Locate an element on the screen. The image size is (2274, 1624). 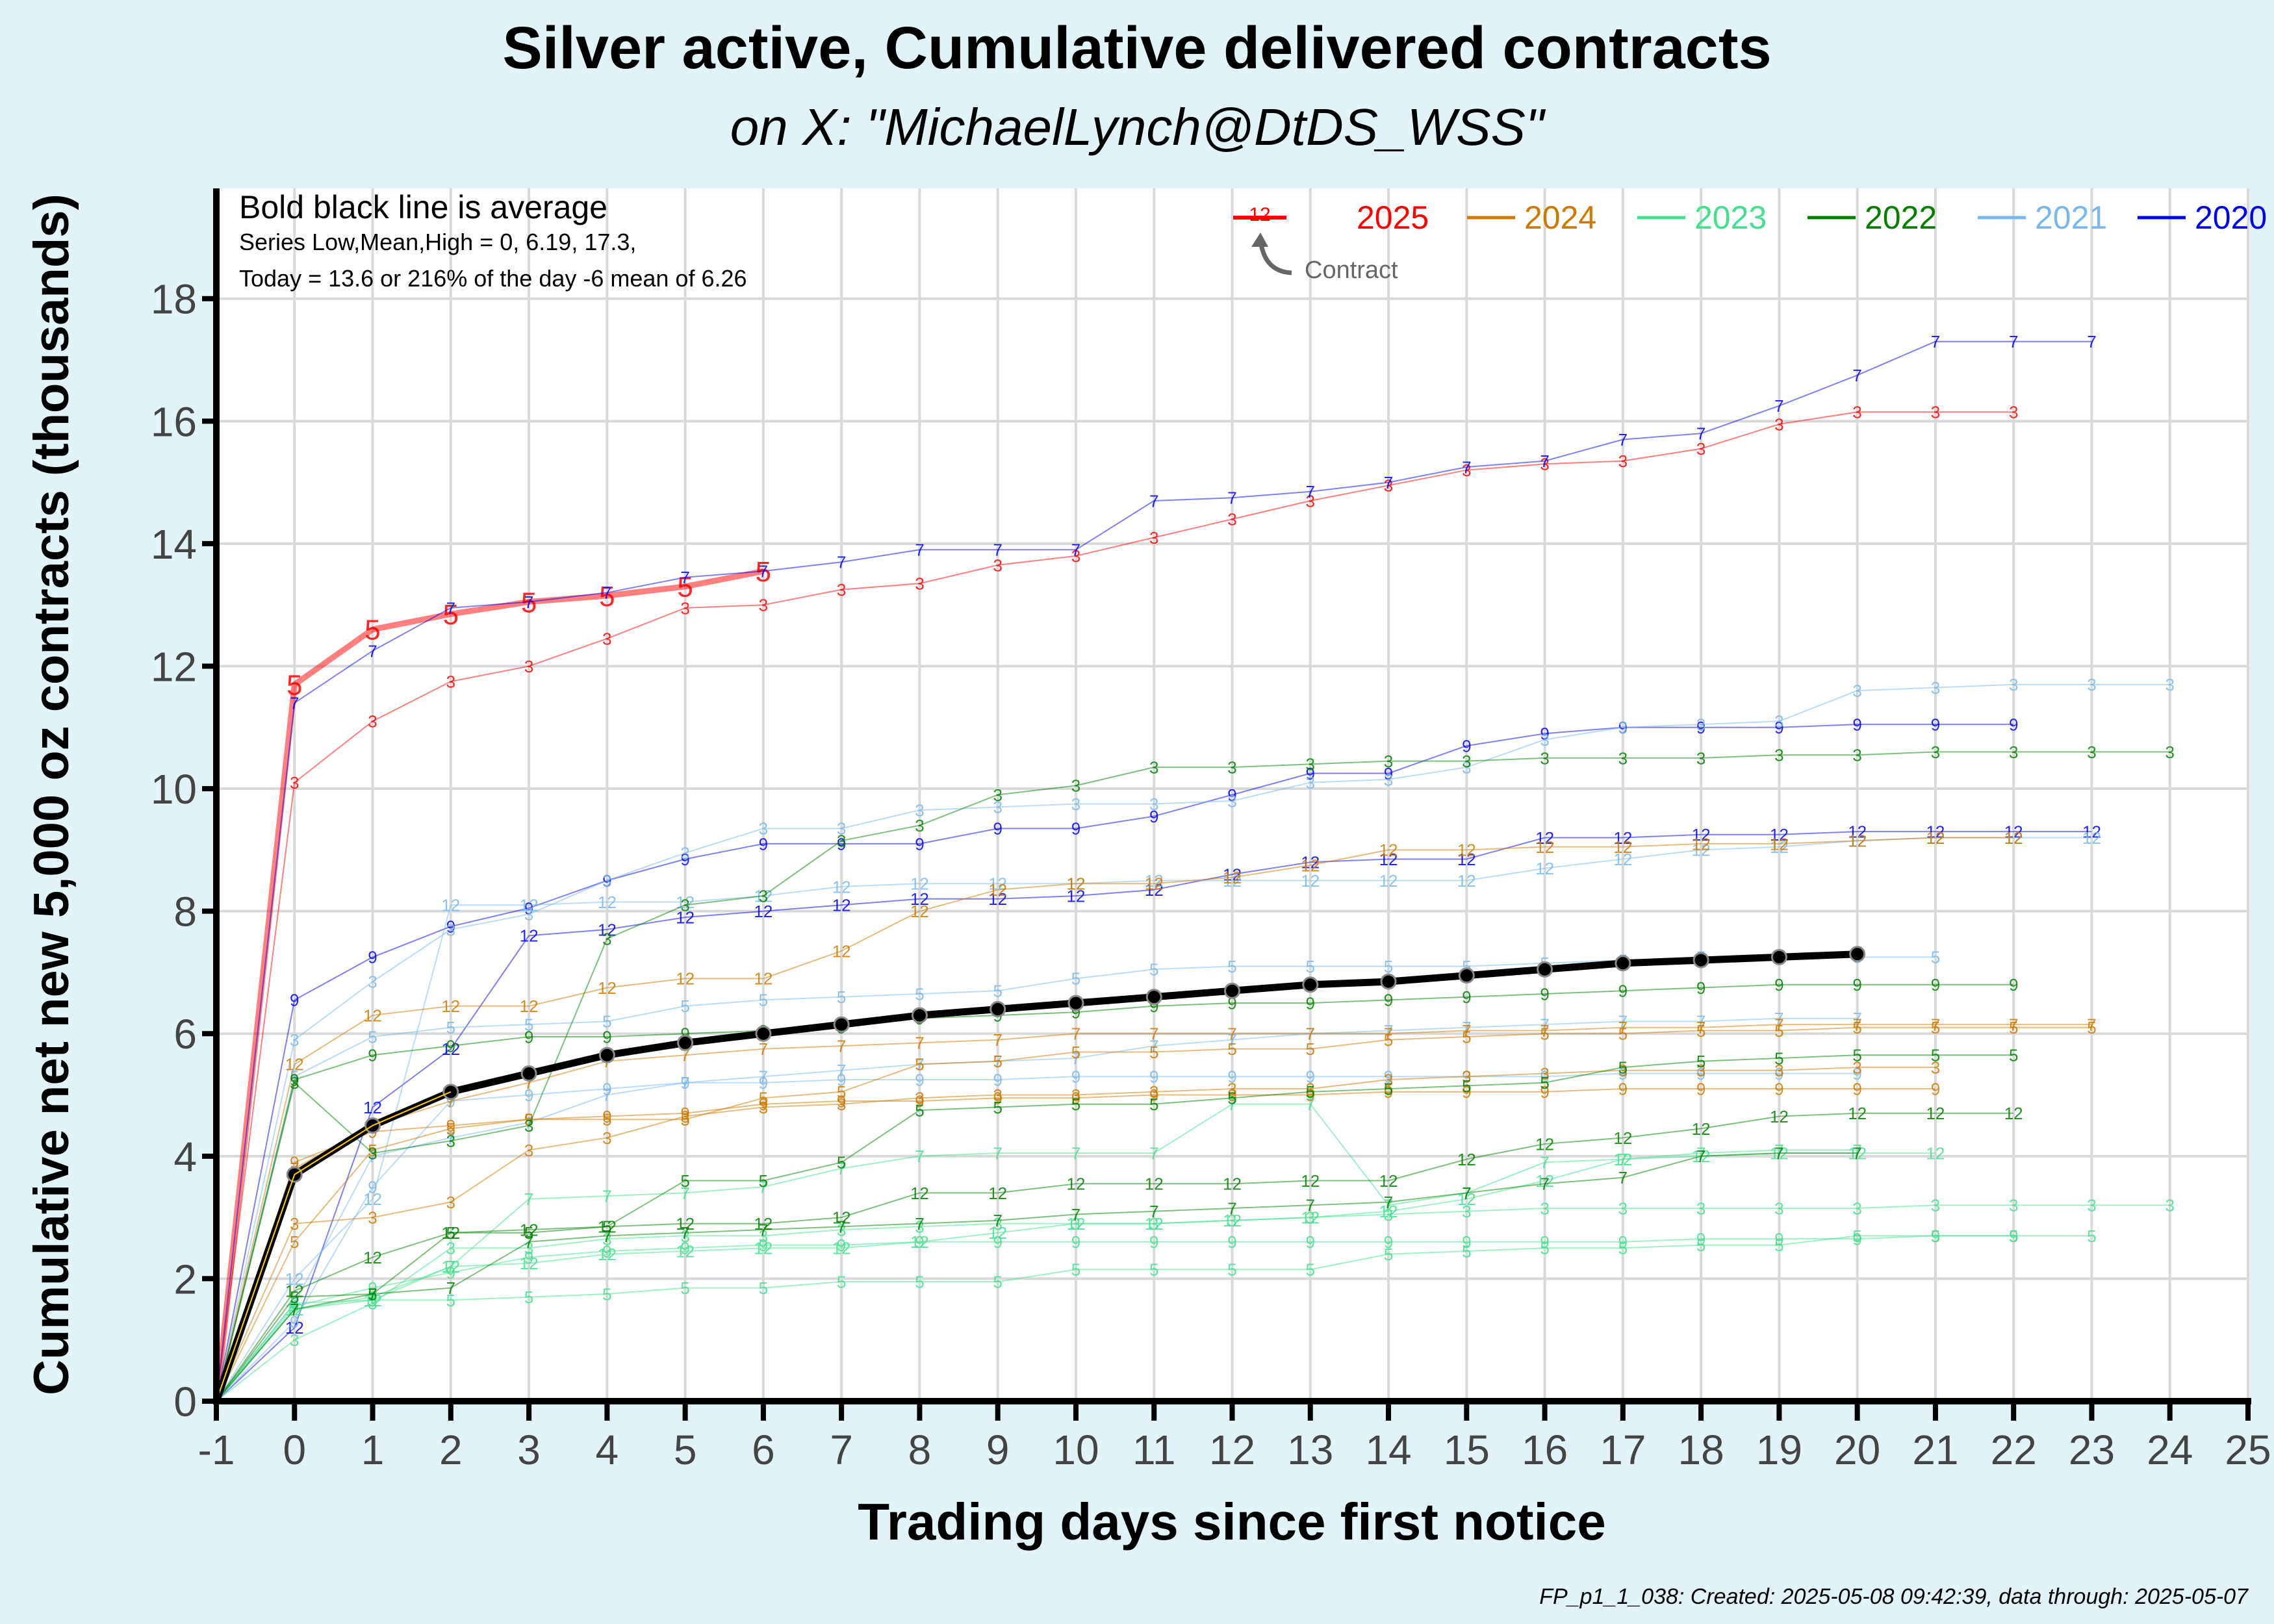
series-line is located at coordinates (1115, 1257).